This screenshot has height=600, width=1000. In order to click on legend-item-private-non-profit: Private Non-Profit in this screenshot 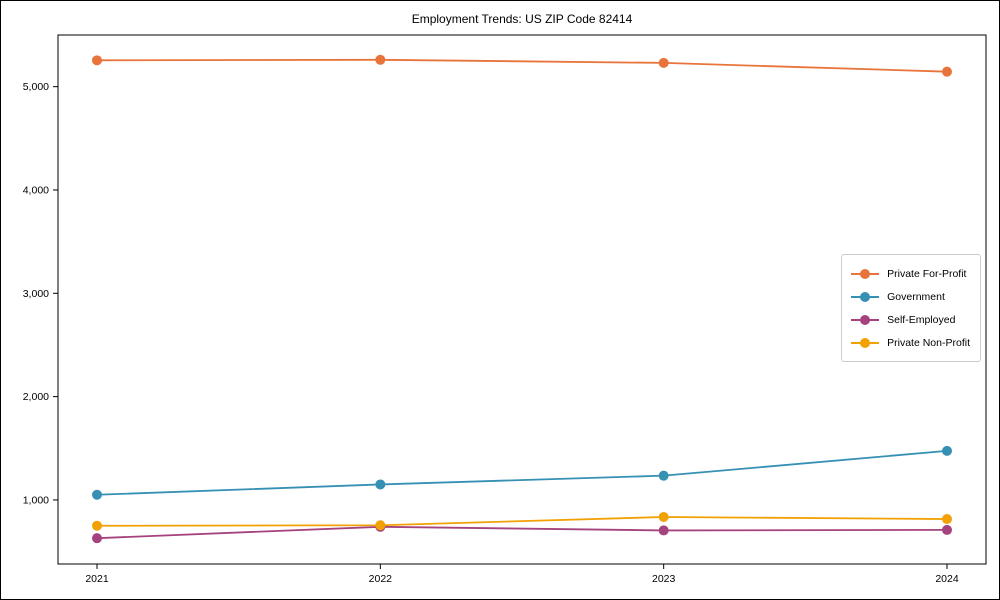, I will do `click(910, 342)`.